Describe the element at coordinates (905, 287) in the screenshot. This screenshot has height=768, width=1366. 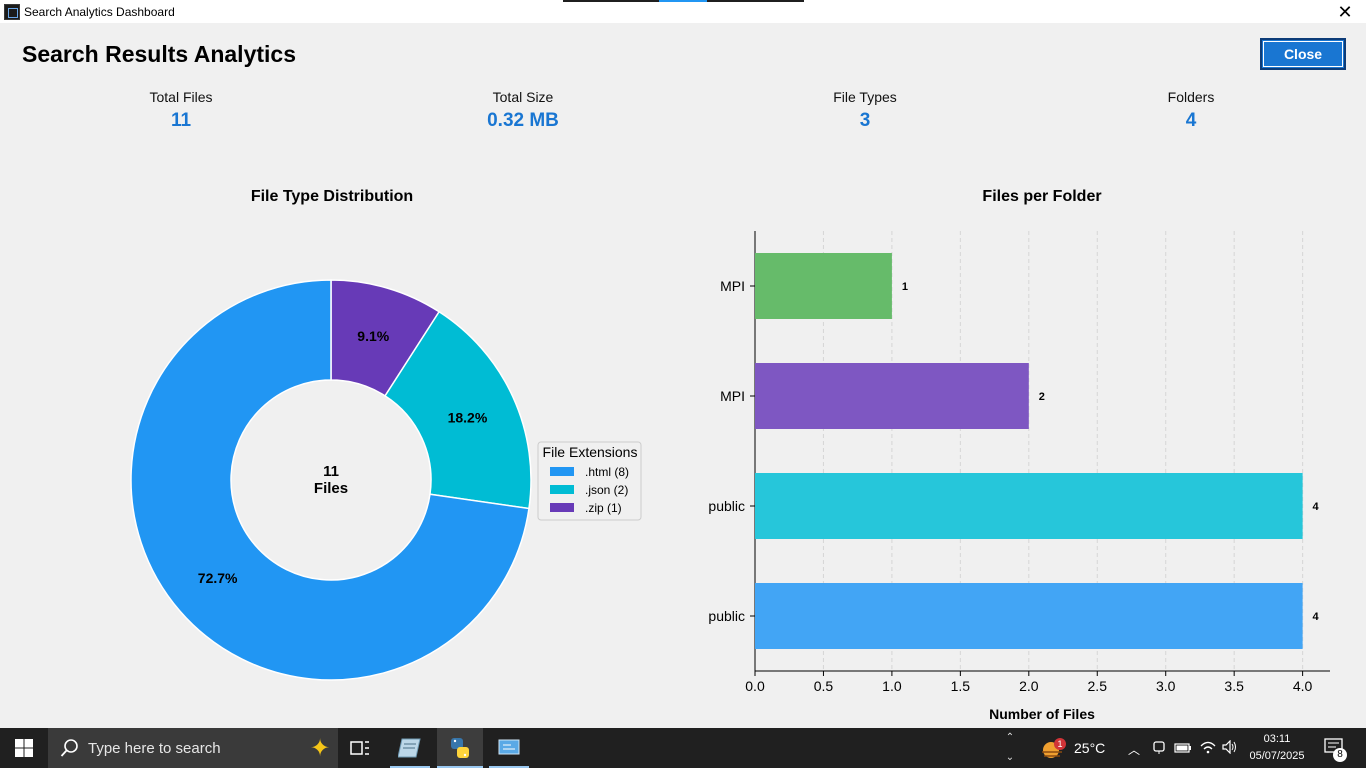
I see `bar-value-label: 1` at that location.